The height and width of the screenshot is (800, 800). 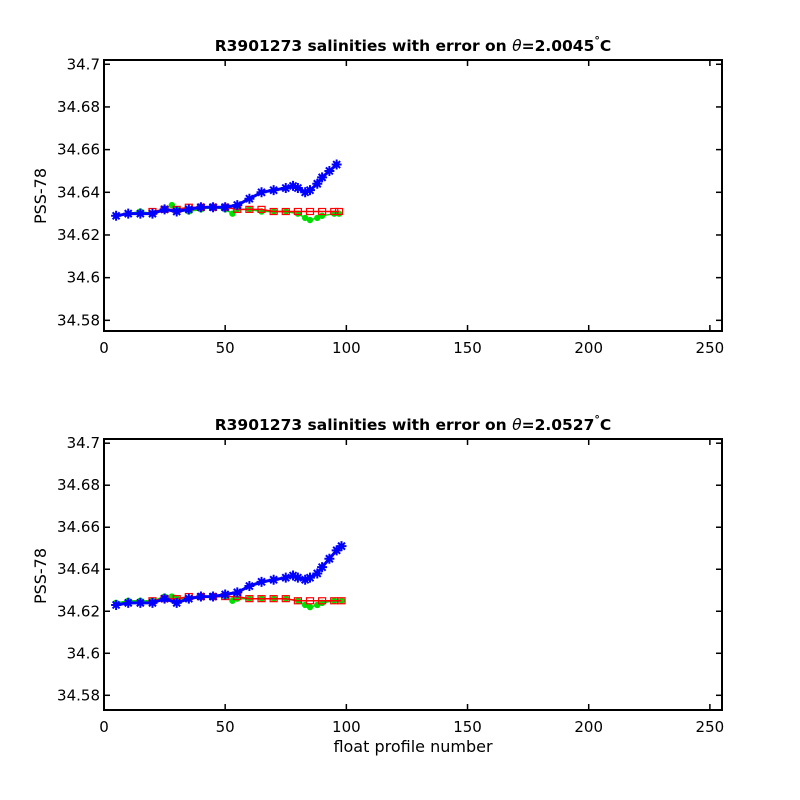 I want to click on y-axis-label-top: PSS-78, so click(x=40, y=196).